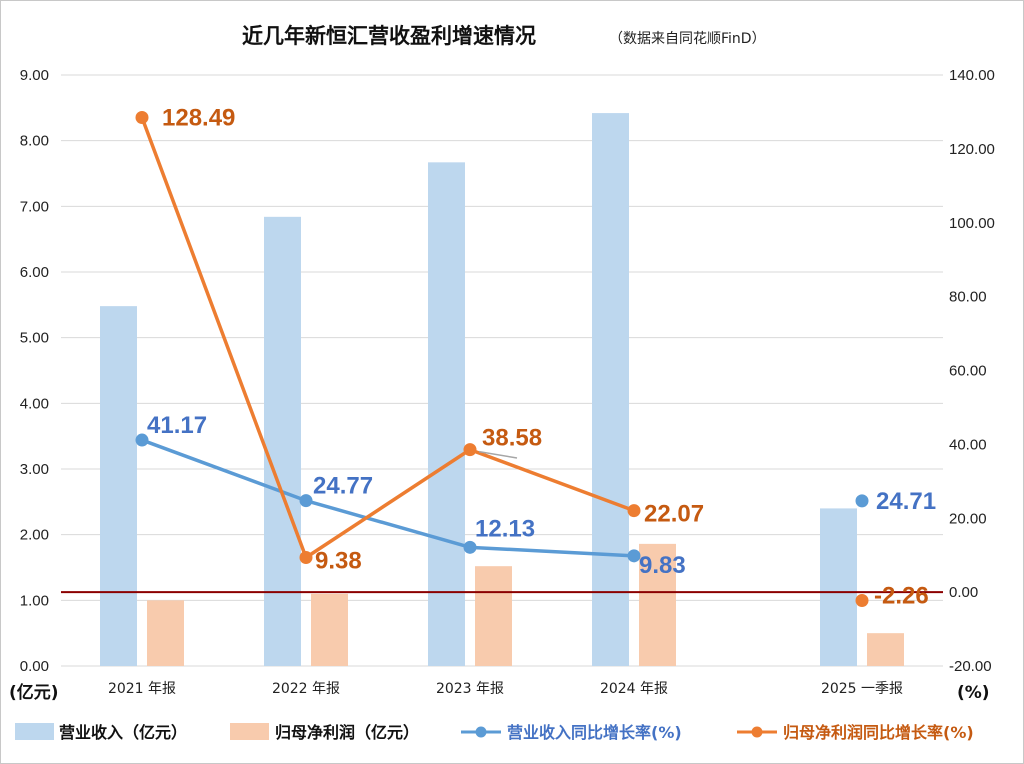  What do you see at coordinates (34, 338) in the screenshot?
I see `left-tick-label: 5.00` at bounding box center [34, 338].